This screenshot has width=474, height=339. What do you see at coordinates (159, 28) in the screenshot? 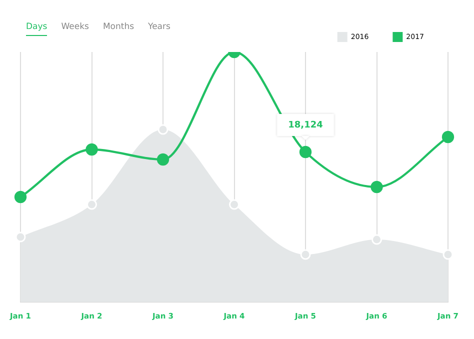
I see `text: Years` at bounding box center [159, 28].